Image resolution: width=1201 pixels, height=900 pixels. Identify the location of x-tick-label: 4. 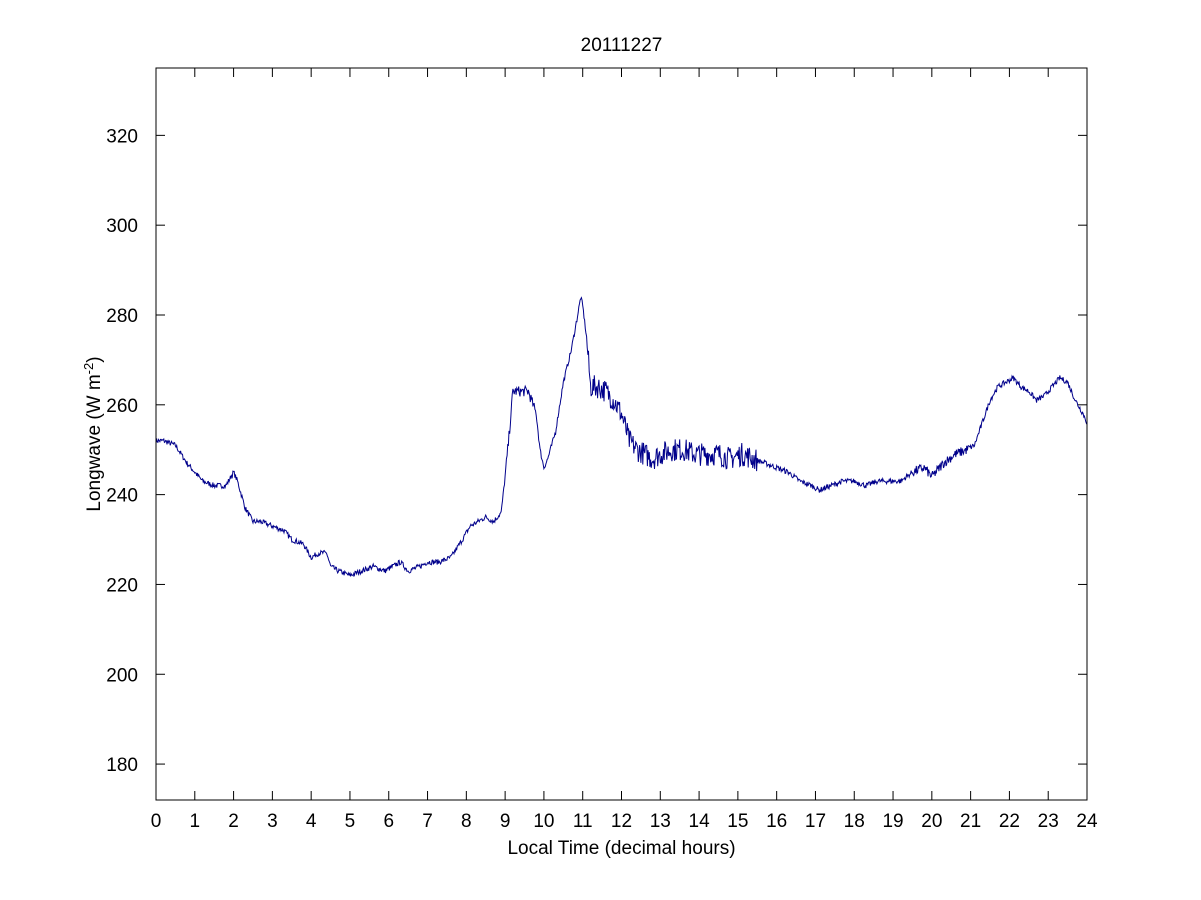
(311, 821).